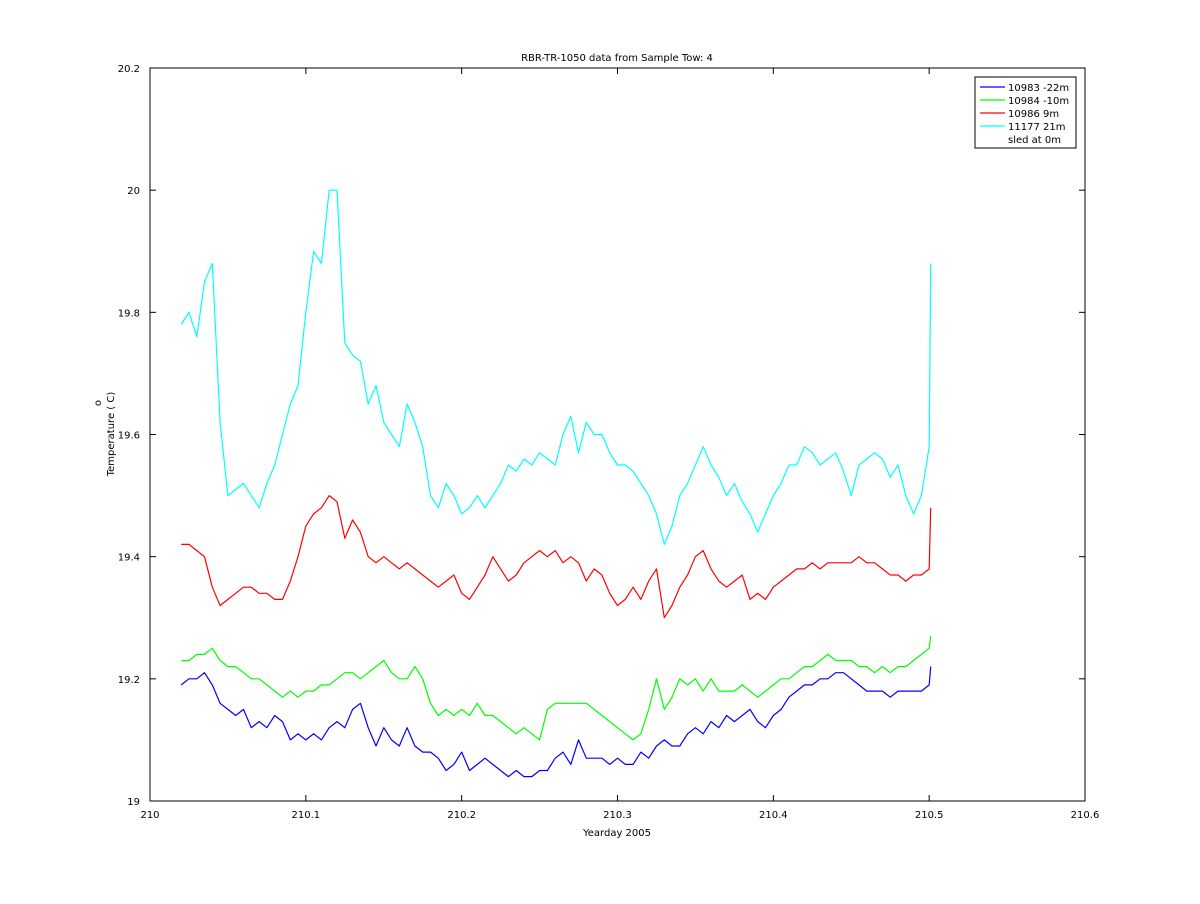 The image size is (1200, 904). I want to click on y-tick-label: 19.2, so click(129, 680).